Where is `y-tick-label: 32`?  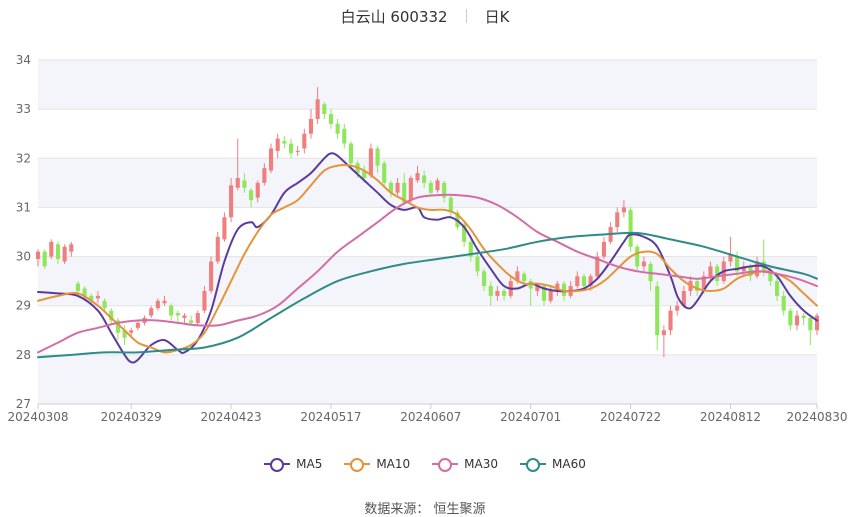 y-tick-label: 32 is located at coordinates (23, 158).